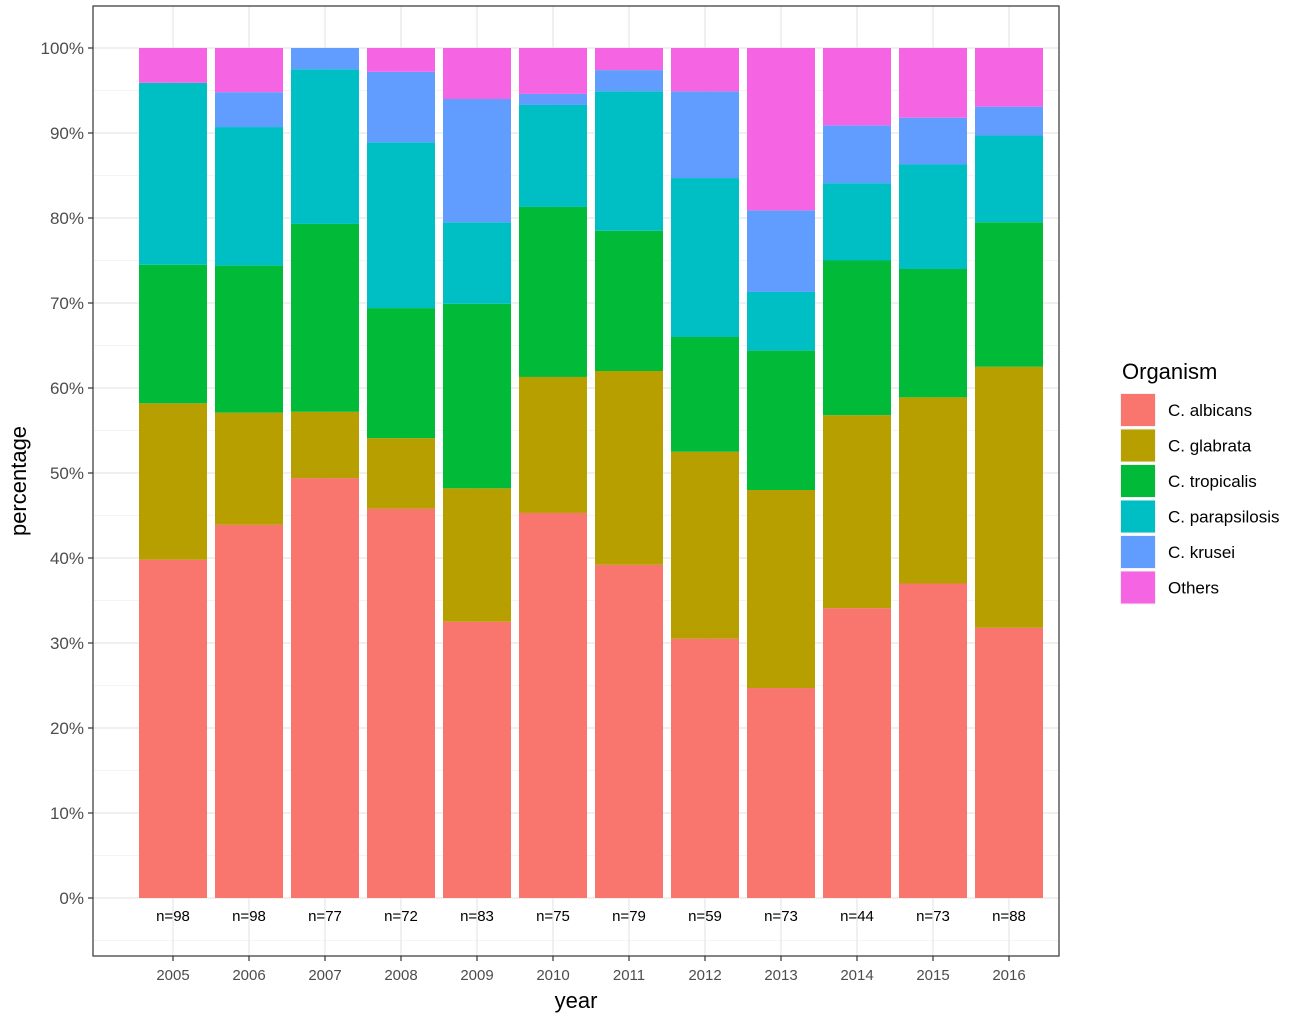 The height and width of the screenshot is (1017, 1299). What do you see at coordinates (1201, 552) in the screenshot?
I see `legend-label: C. krusei` at bounding box center [1201, 552].